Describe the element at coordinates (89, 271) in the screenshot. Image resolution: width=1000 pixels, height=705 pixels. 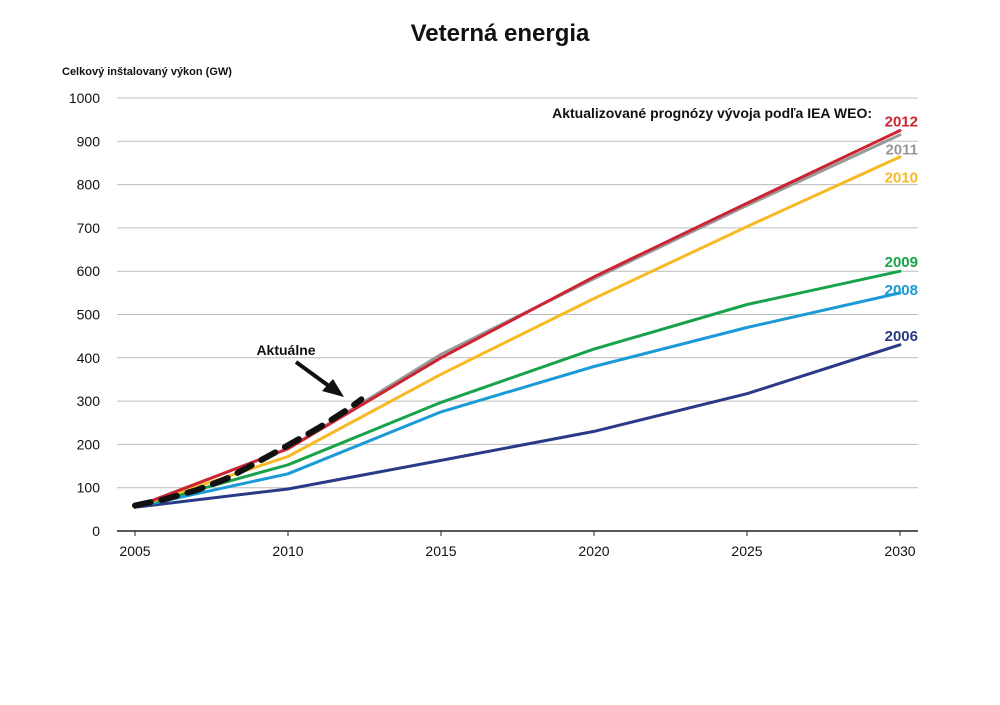
I see `y-tick-label: 600` at that location.